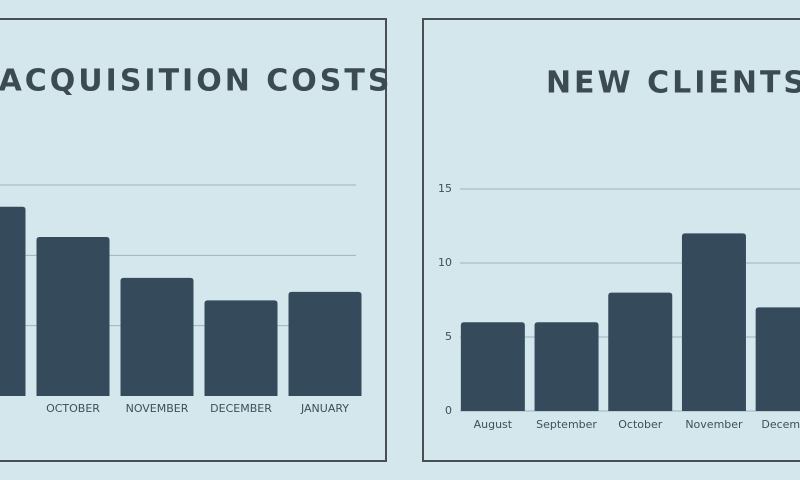 This screenshot has height=480, width=800. I want to click on x-tick-label: Decembe, so click(780, 424).